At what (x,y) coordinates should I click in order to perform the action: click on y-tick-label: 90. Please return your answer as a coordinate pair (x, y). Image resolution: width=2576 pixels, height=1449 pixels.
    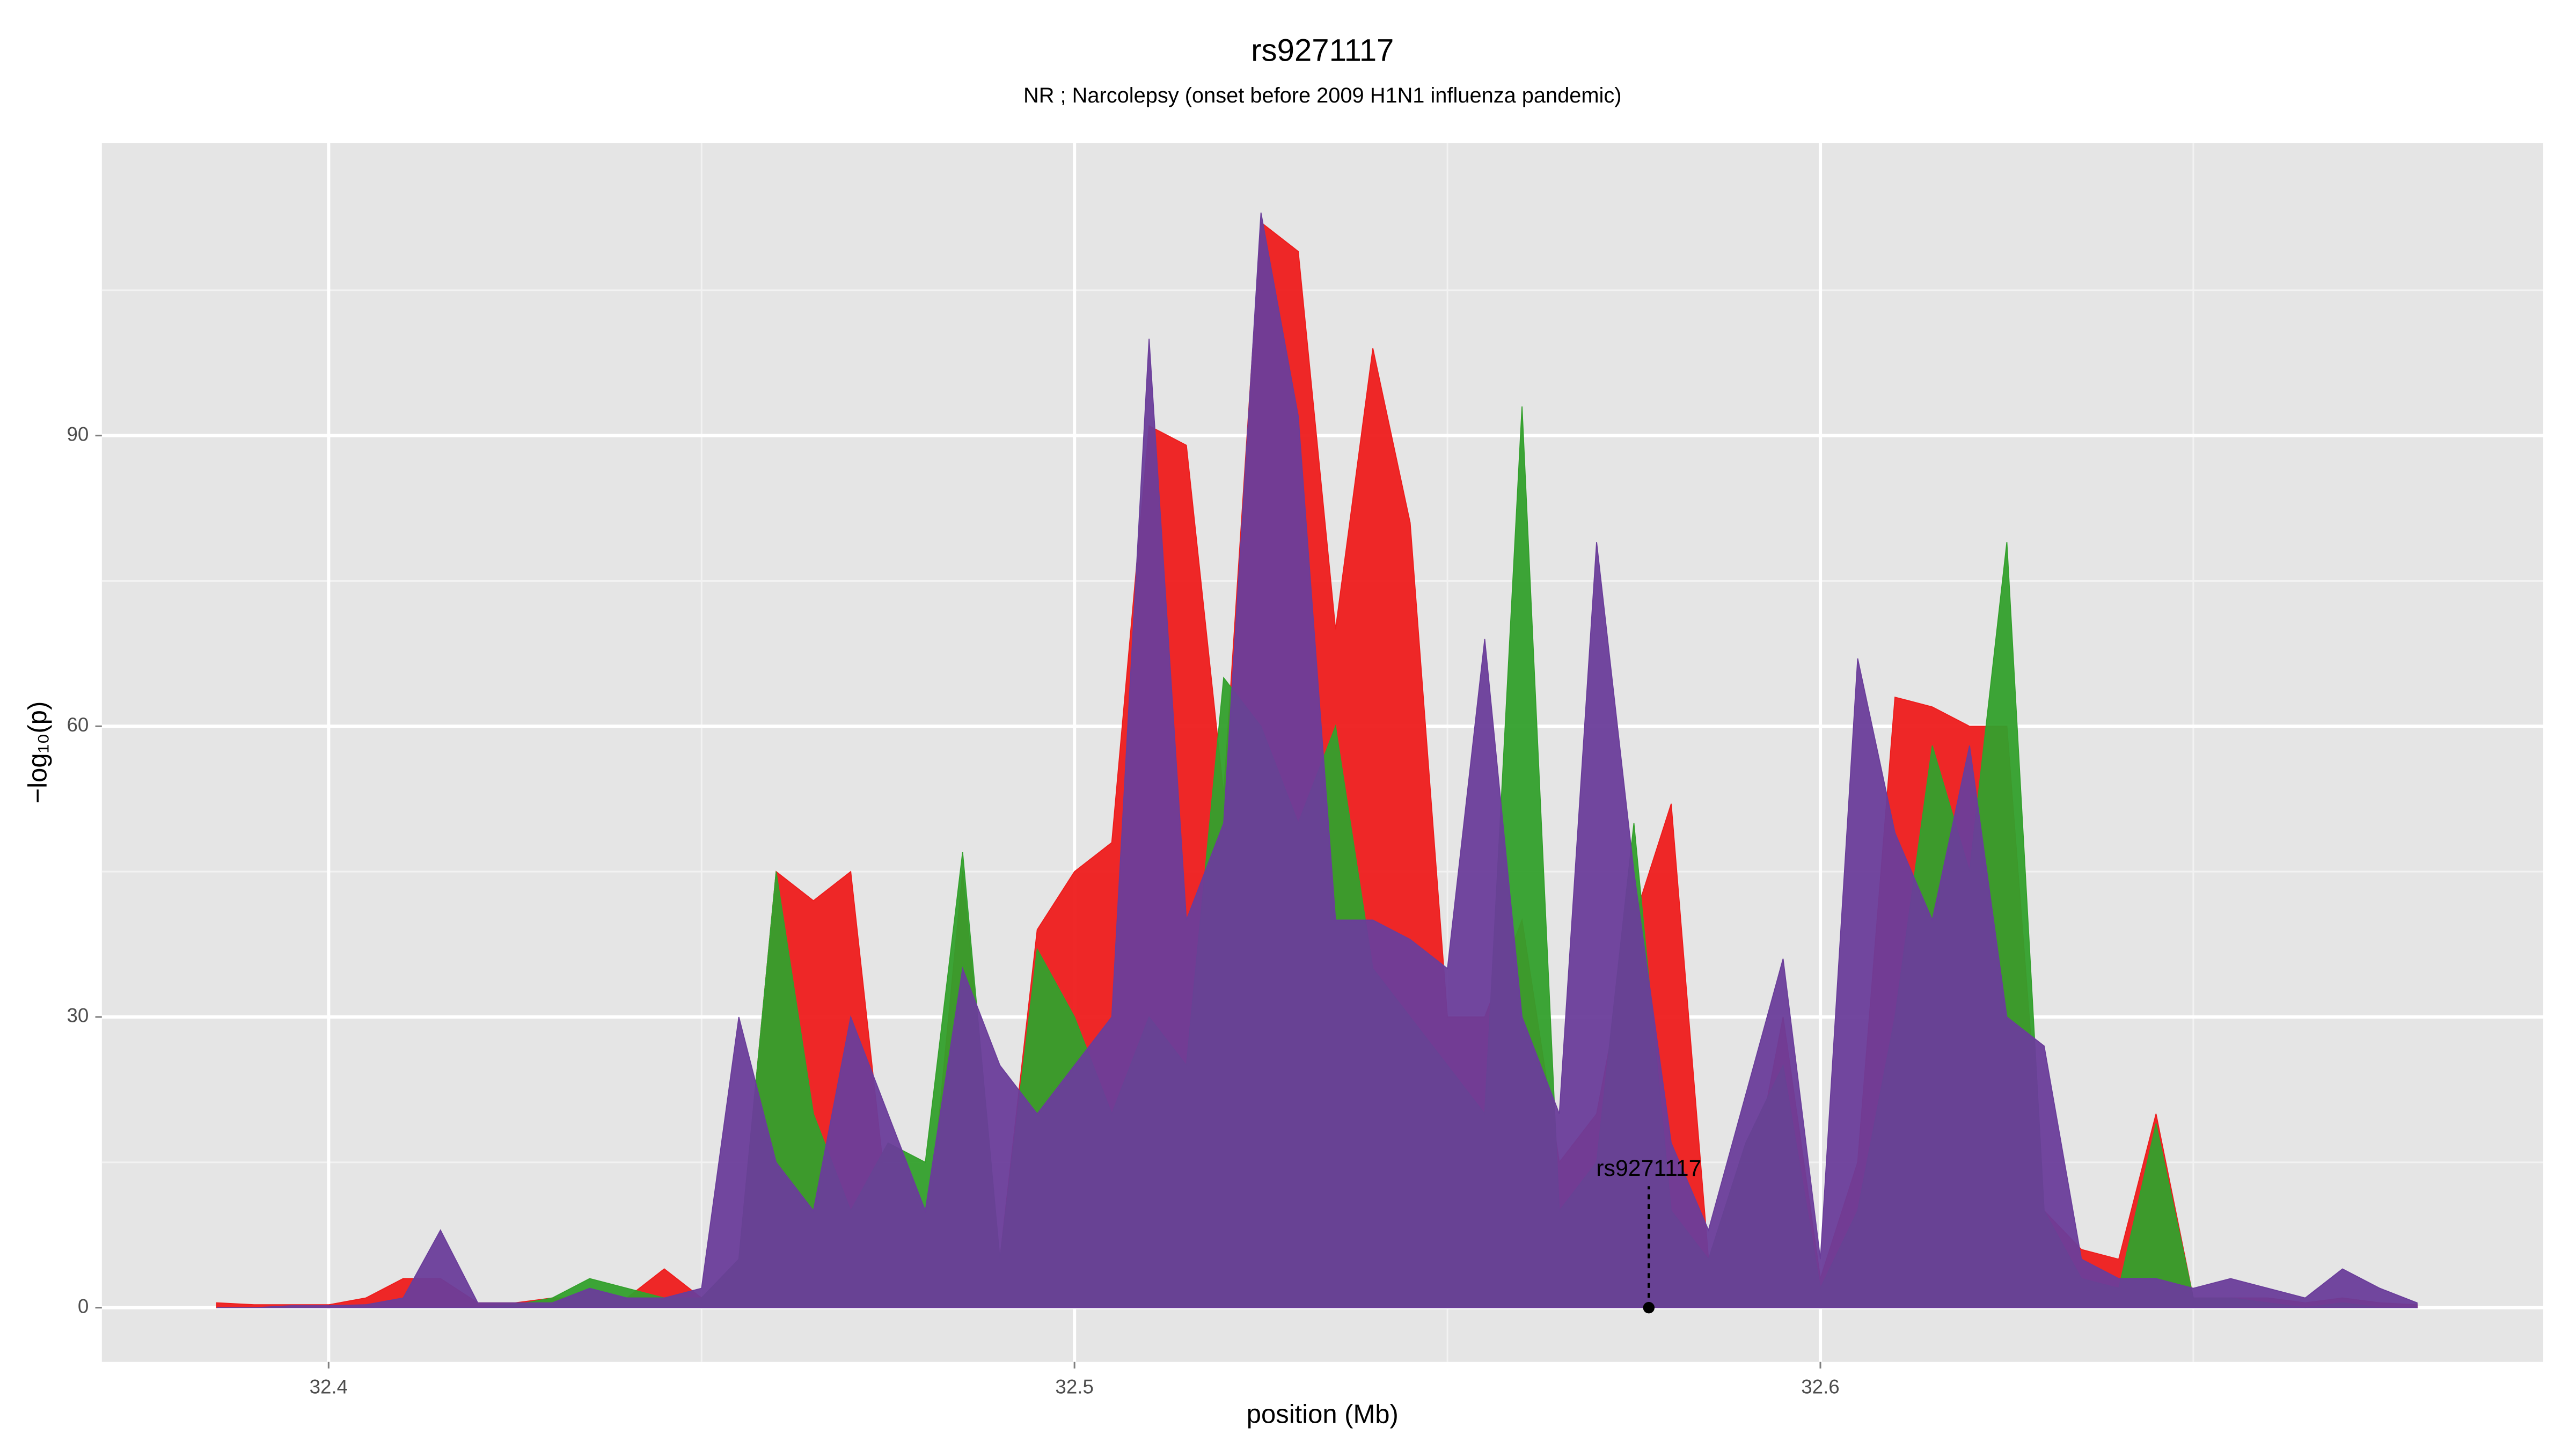
    Looking at the image, I should click on (78, 434).